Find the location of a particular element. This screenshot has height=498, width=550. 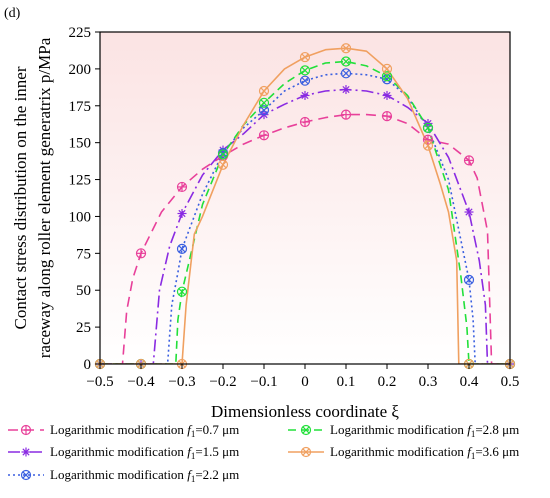

y-tick-label: 175 is located at coordinates (80, 107).